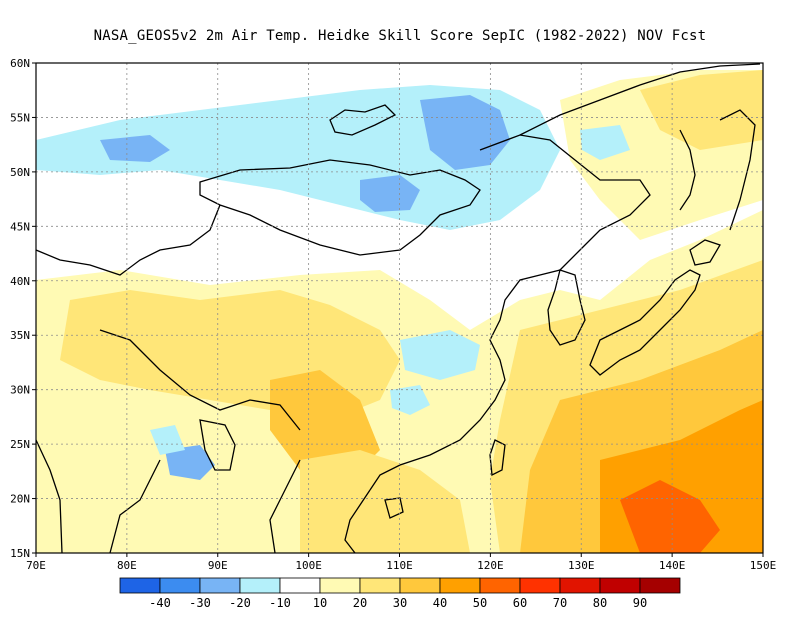 The height and width of the screenshot is (618, 800). Describe the element at coordinates (240, 603) in the screenshot. I see `colorbar-label: -20` at that location.